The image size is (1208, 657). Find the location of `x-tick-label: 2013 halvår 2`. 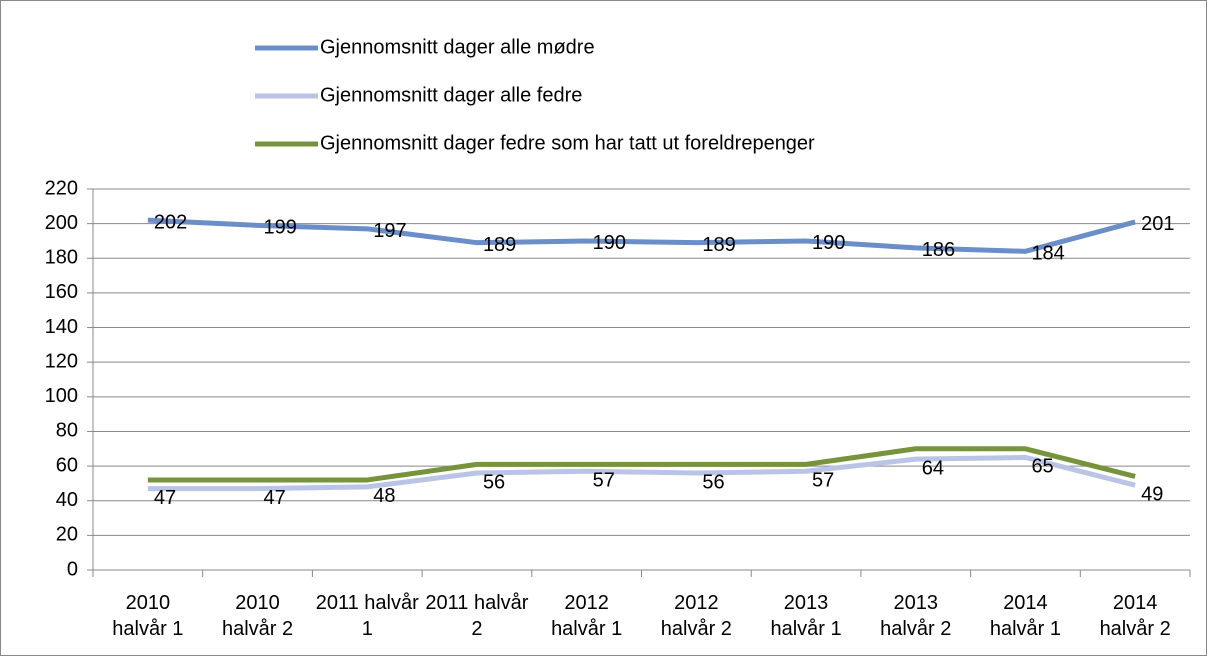

x-tick-label: 2013 halvår 2 is located at coordinates (916, 616).